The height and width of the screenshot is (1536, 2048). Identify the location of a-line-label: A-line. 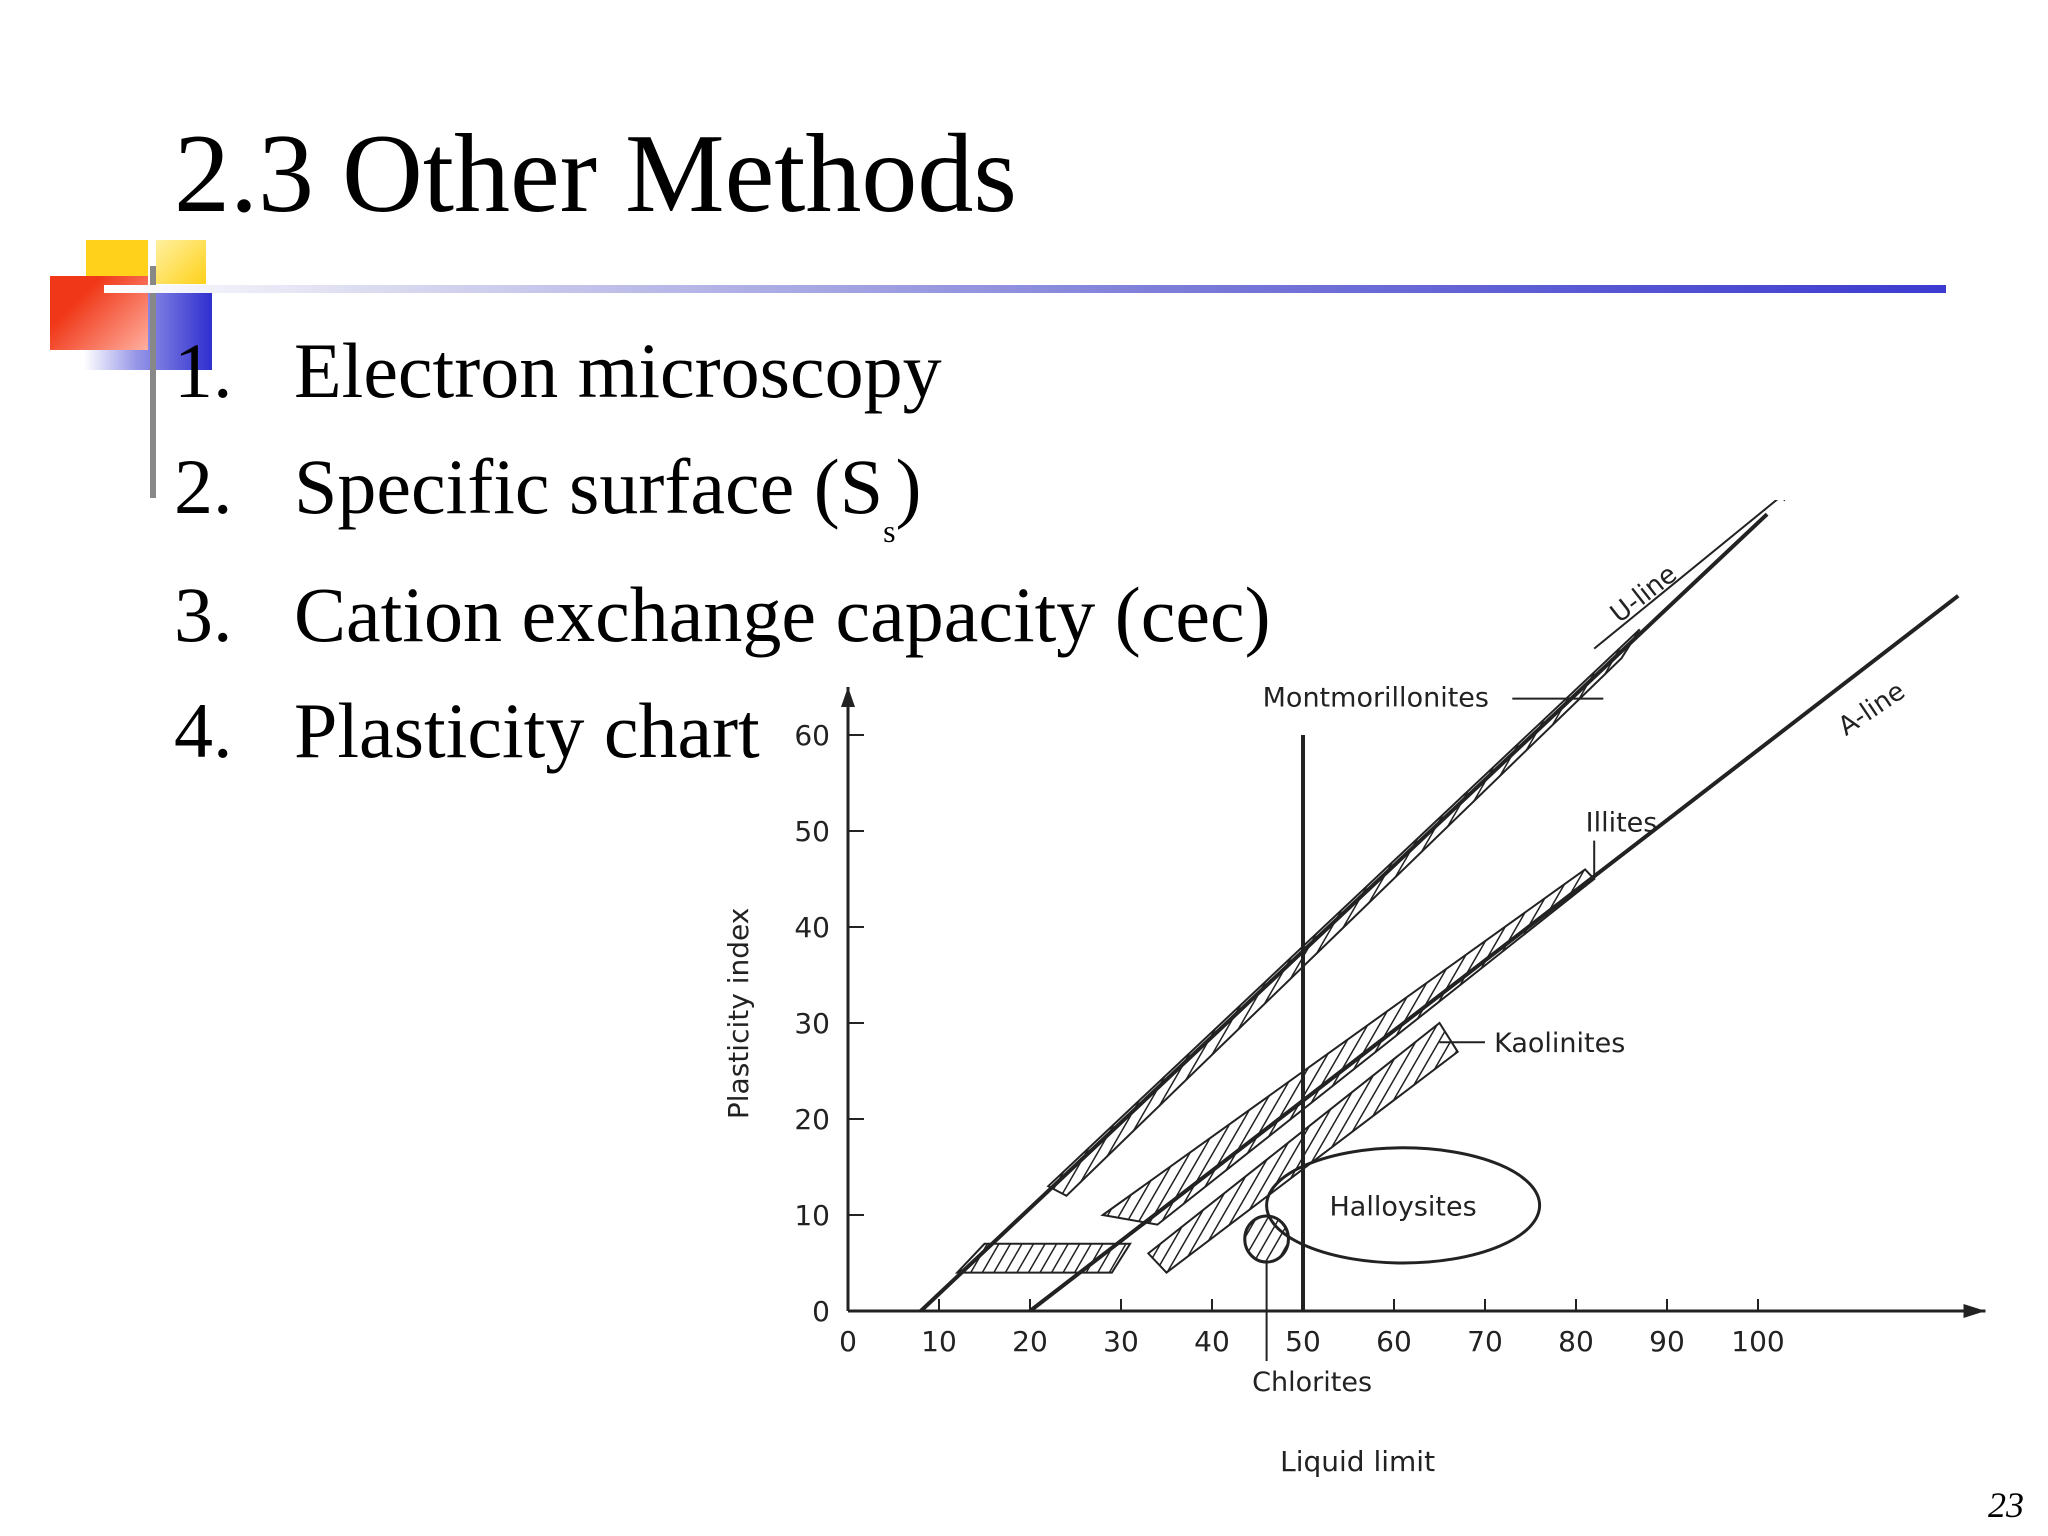
(1872, 709).